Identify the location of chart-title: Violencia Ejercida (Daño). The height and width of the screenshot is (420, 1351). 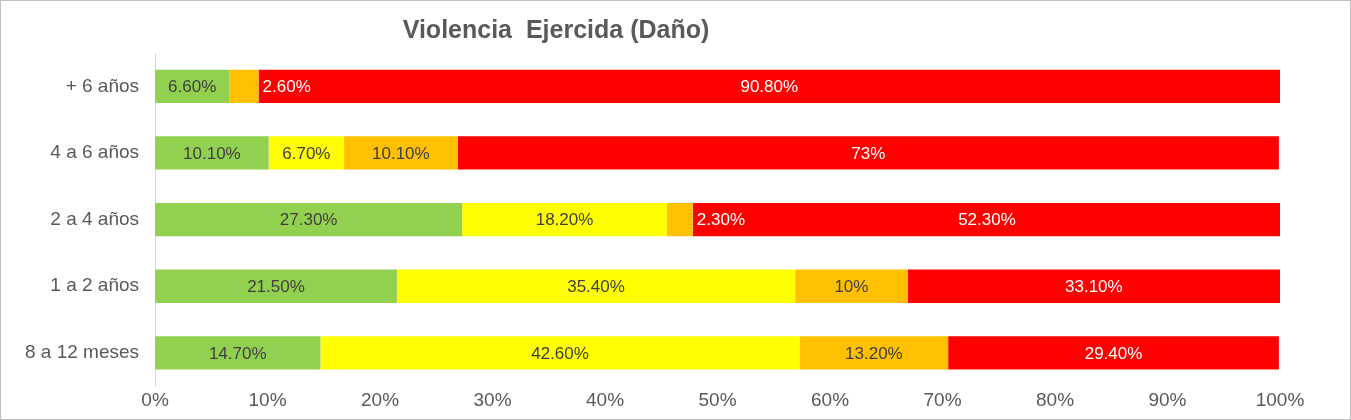
(556, 29).